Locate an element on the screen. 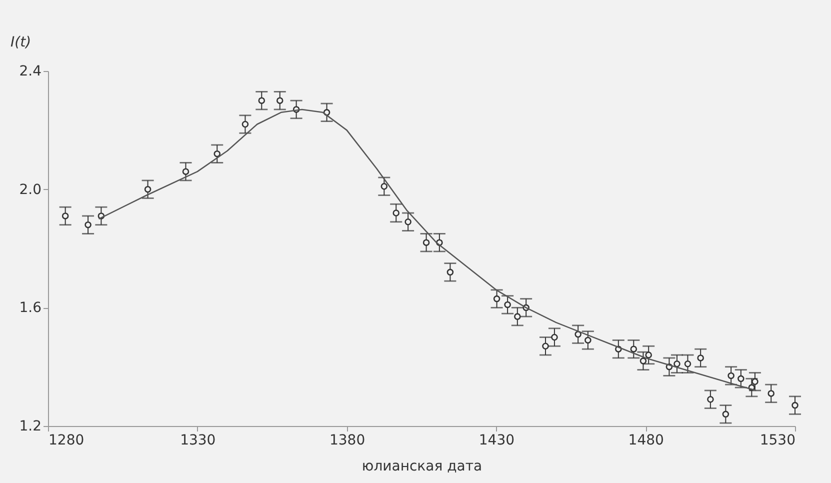  y-axis-title: I(t) is located at coordinates (21, 42).